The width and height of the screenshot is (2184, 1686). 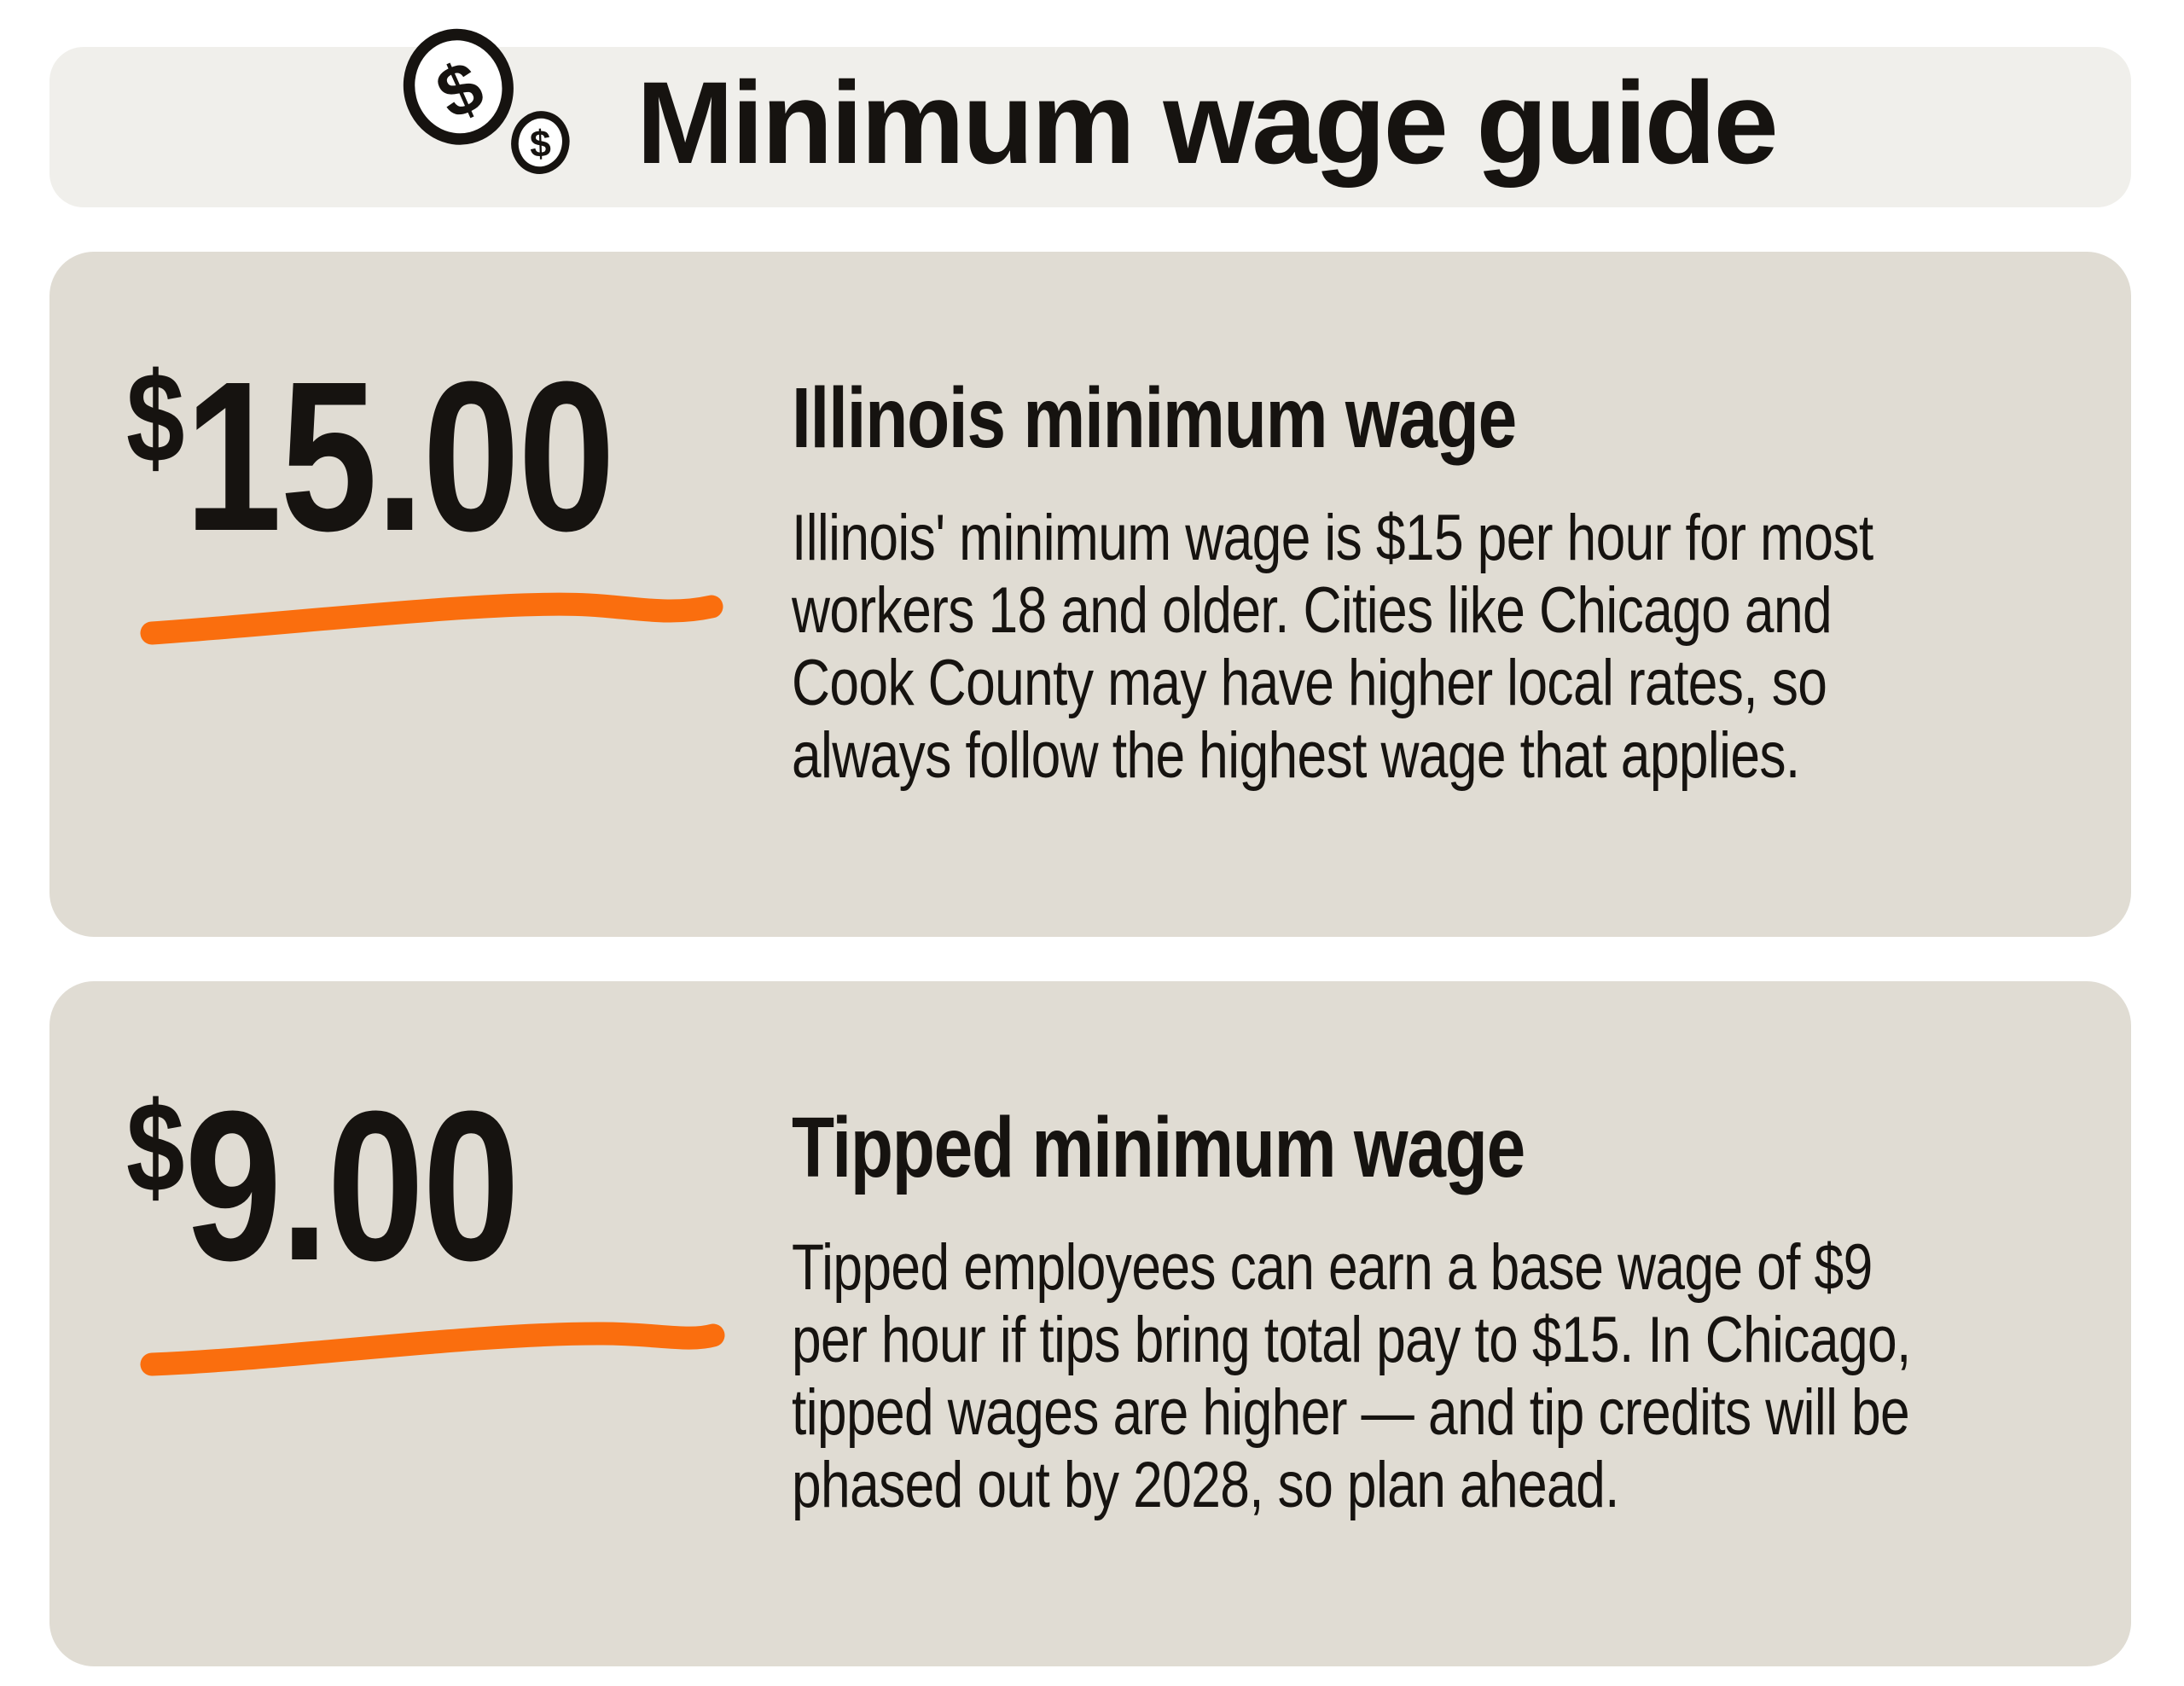 What do you see at coordinates (1158, 1147) in the screenshot?
I see `card-heading: Tipped minimum wage` at bounding box center [1158, 1147].